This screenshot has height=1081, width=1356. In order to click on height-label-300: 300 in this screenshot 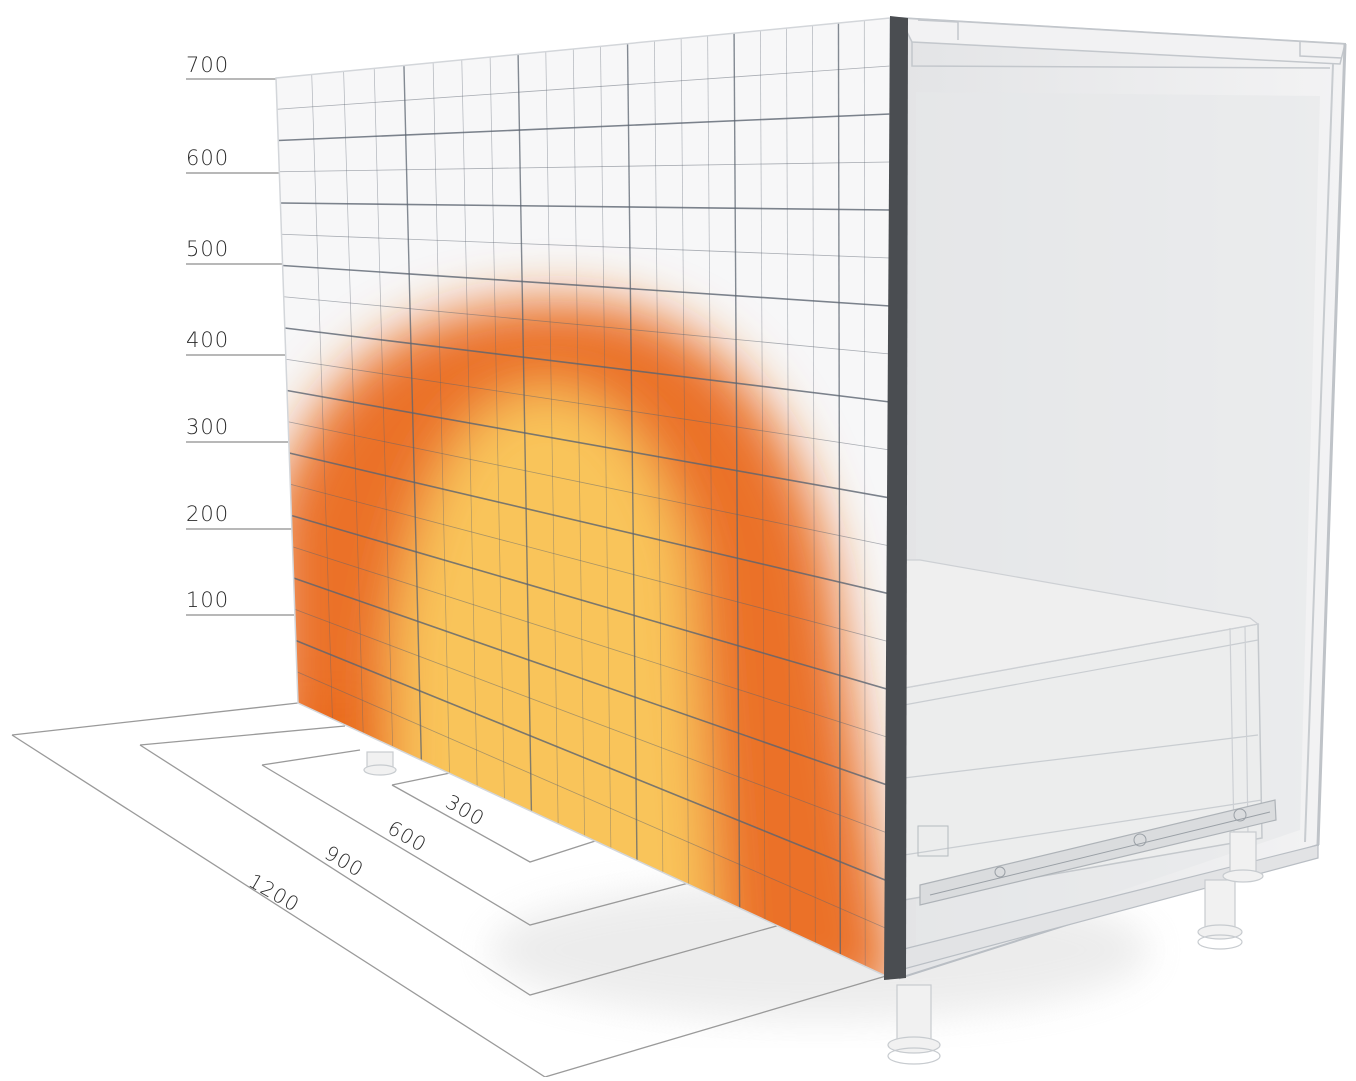, I will do `click(207, 427)`.